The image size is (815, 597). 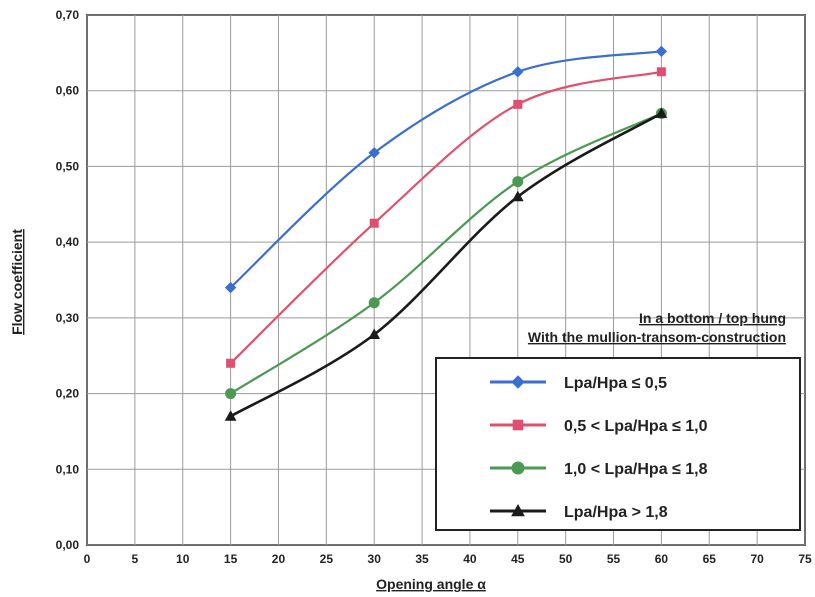 What do you see at coordinates (183, 559) in the screenshot?
I see `x-tick-label: 10` at bounding box center [183, 559].